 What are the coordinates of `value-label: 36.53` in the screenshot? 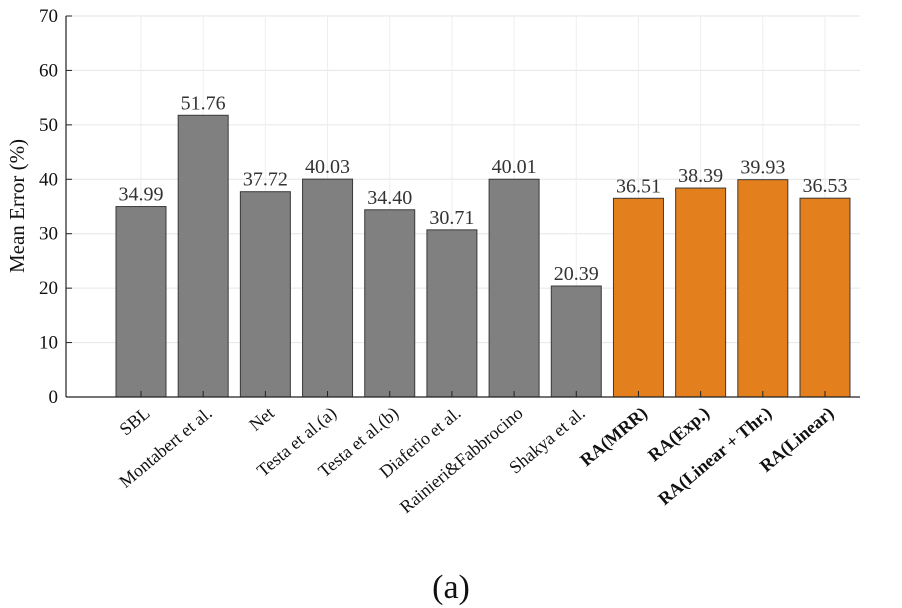 It's located at (825, 186).